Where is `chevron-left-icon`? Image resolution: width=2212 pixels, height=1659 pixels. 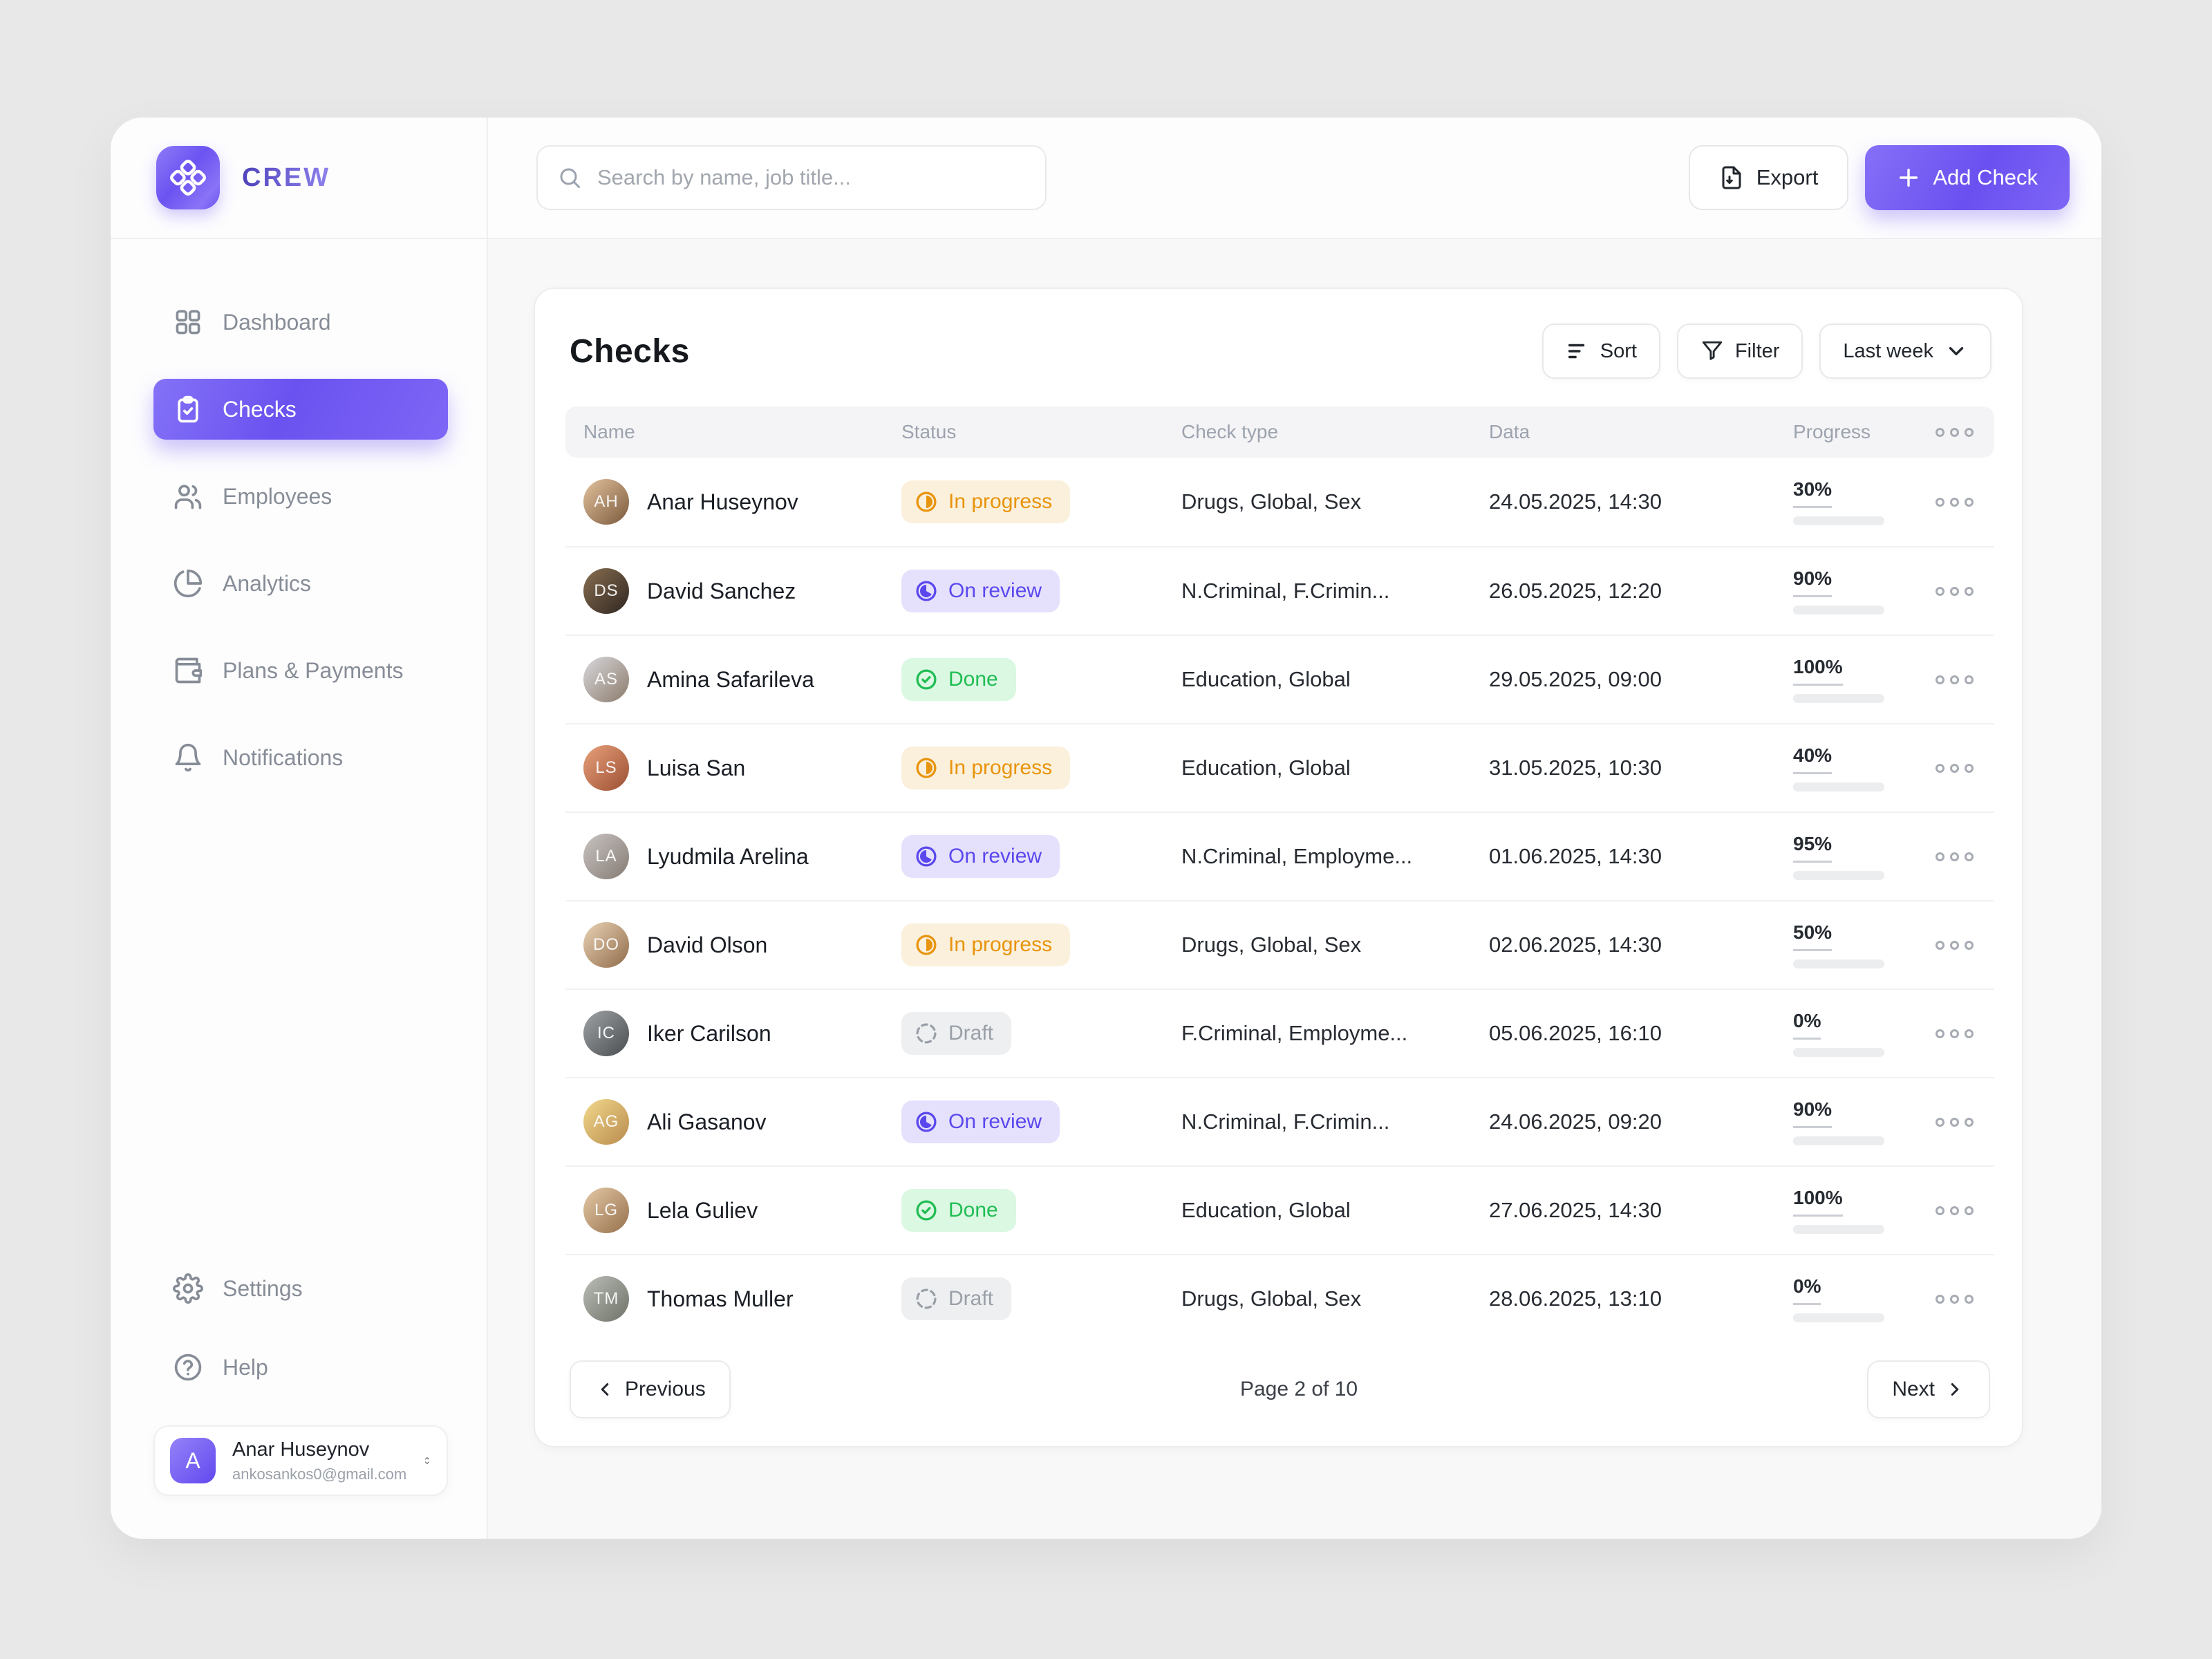
chevron-left-icon is located at coordinates (605, 1389).